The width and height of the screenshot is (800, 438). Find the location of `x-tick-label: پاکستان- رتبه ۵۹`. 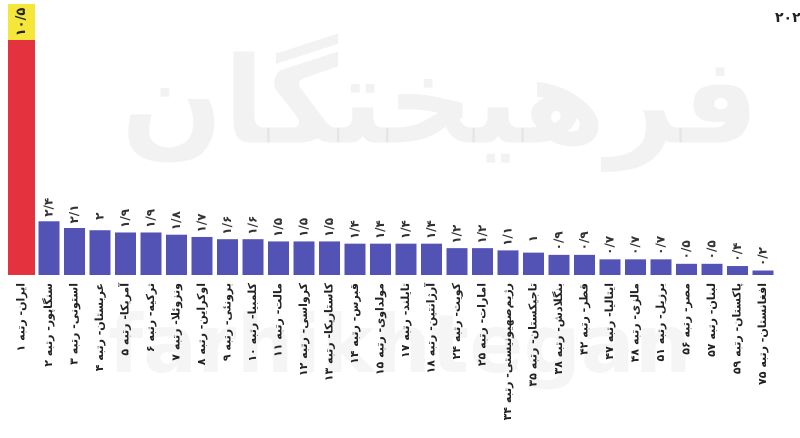

x-tick-label: پاکستان- رتبه ۵۹ is located at coordinates (737, 328).